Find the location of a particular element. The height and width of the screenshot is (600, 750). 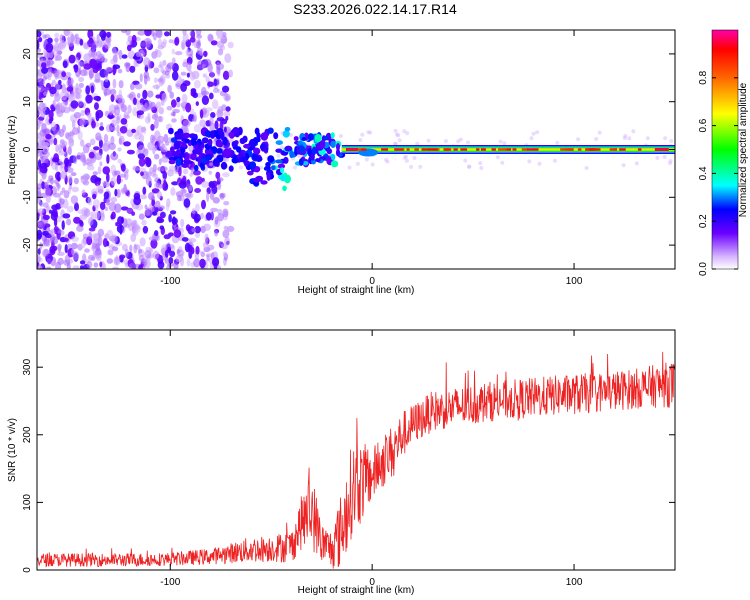

colorbar-tick-label: 0.0 is located at coordinates (703, 269).